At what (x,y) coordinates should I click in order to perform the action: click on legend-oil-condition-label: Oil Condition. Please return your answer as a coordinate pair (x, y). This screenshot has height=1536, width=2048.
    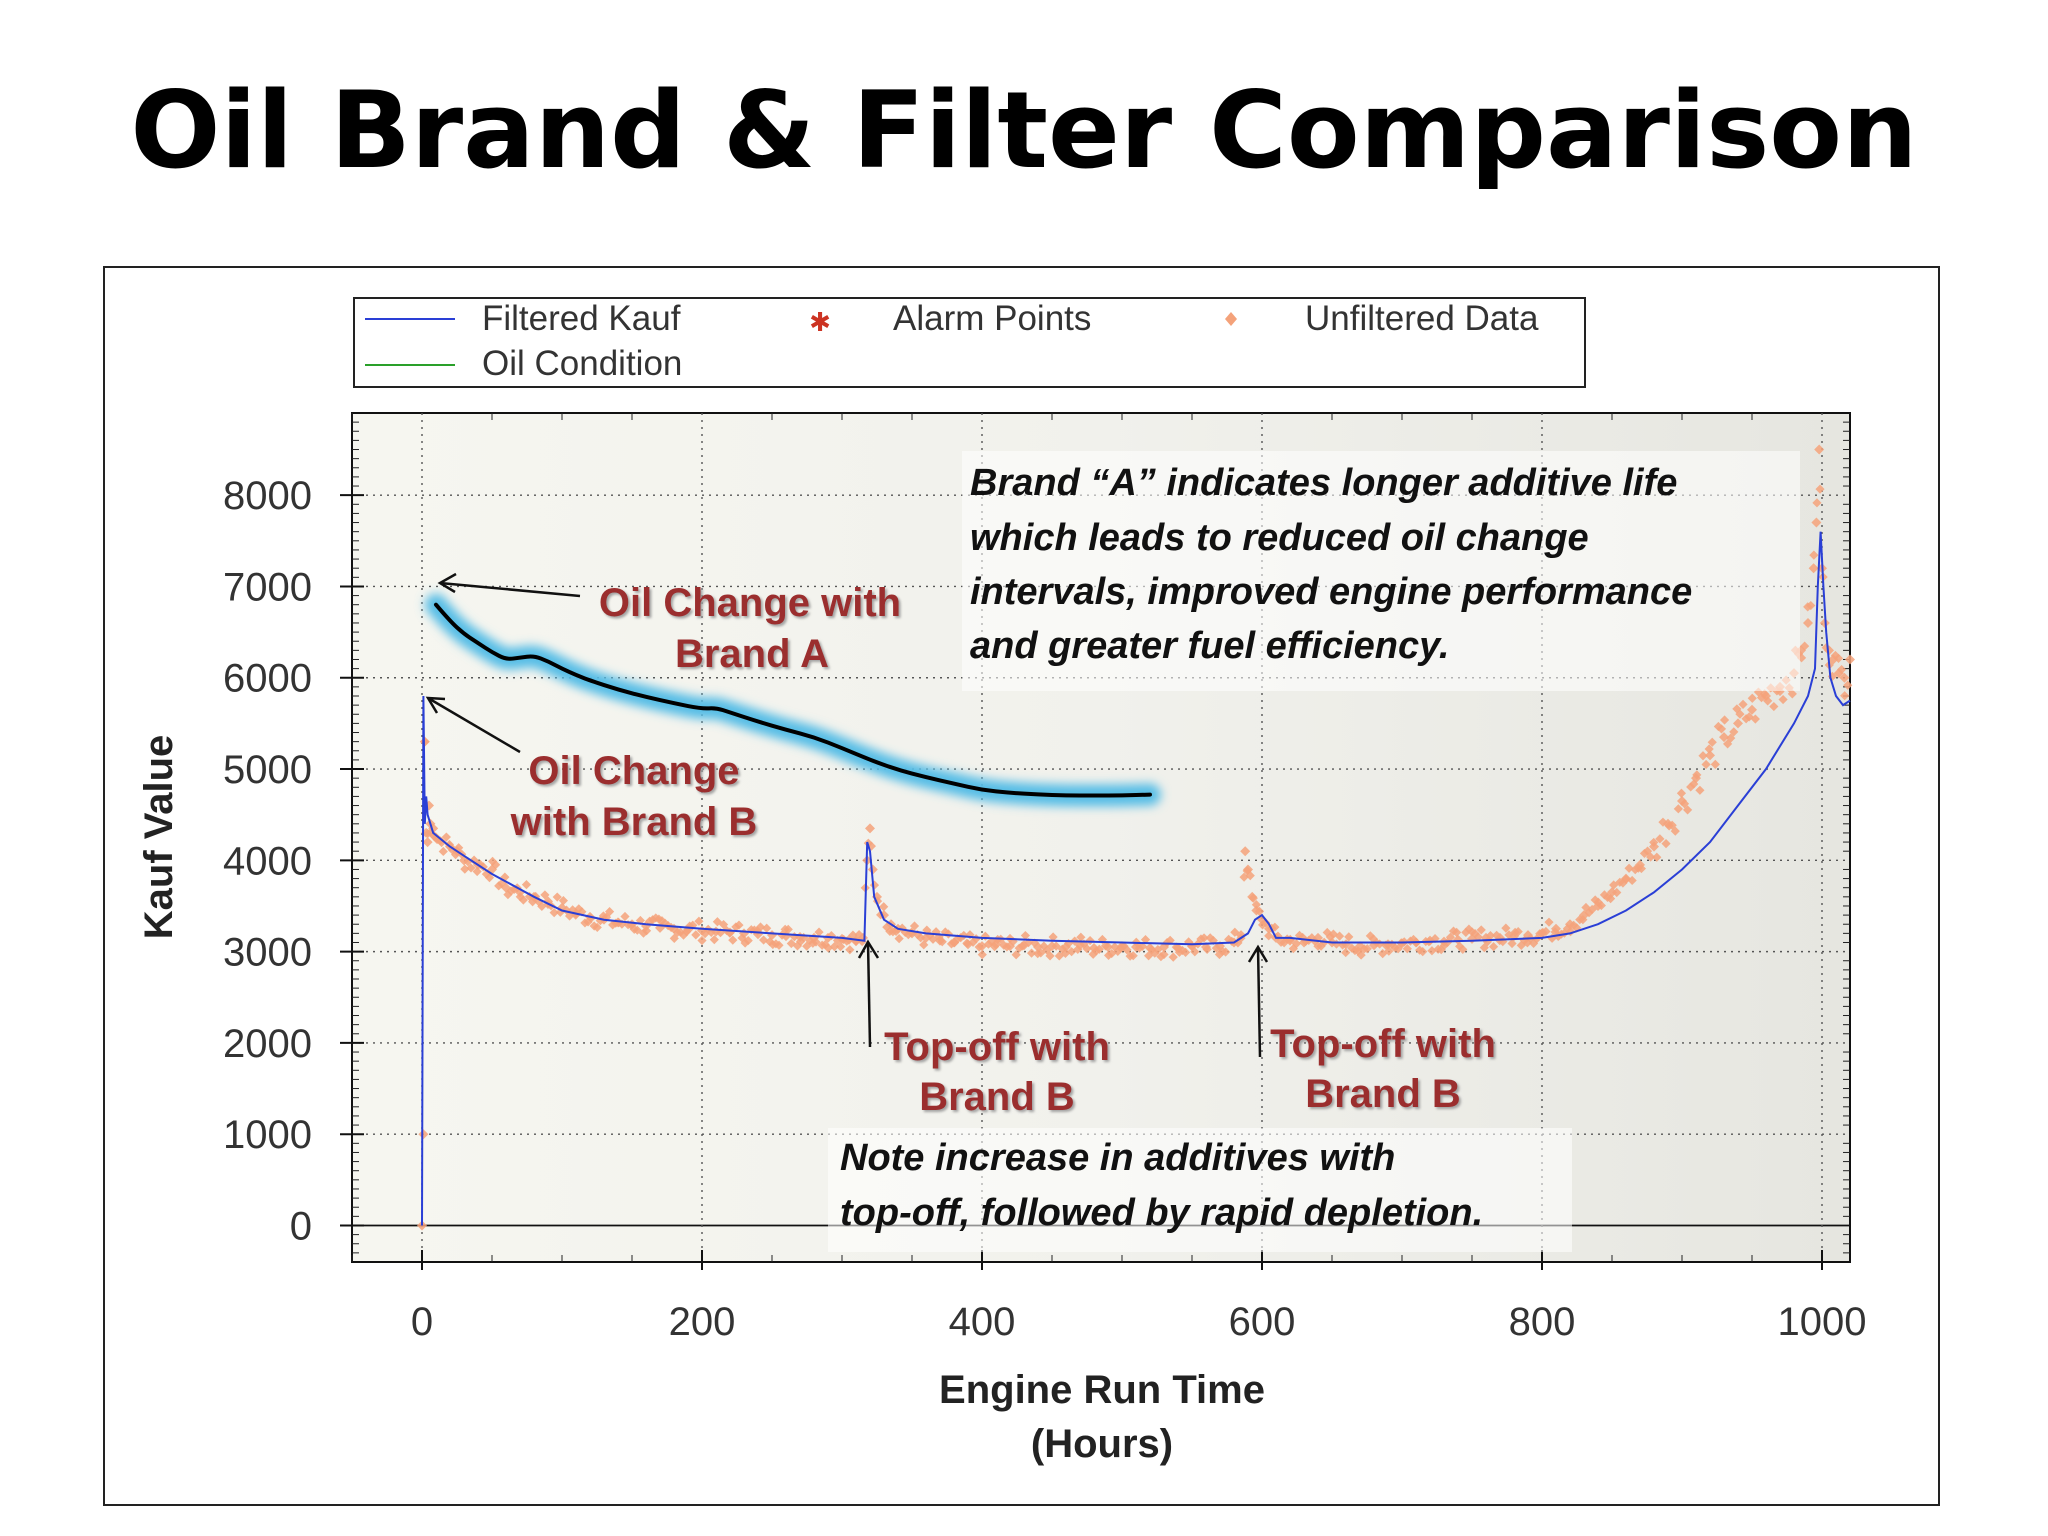
    Looking at the image, I should click on (582, 363).